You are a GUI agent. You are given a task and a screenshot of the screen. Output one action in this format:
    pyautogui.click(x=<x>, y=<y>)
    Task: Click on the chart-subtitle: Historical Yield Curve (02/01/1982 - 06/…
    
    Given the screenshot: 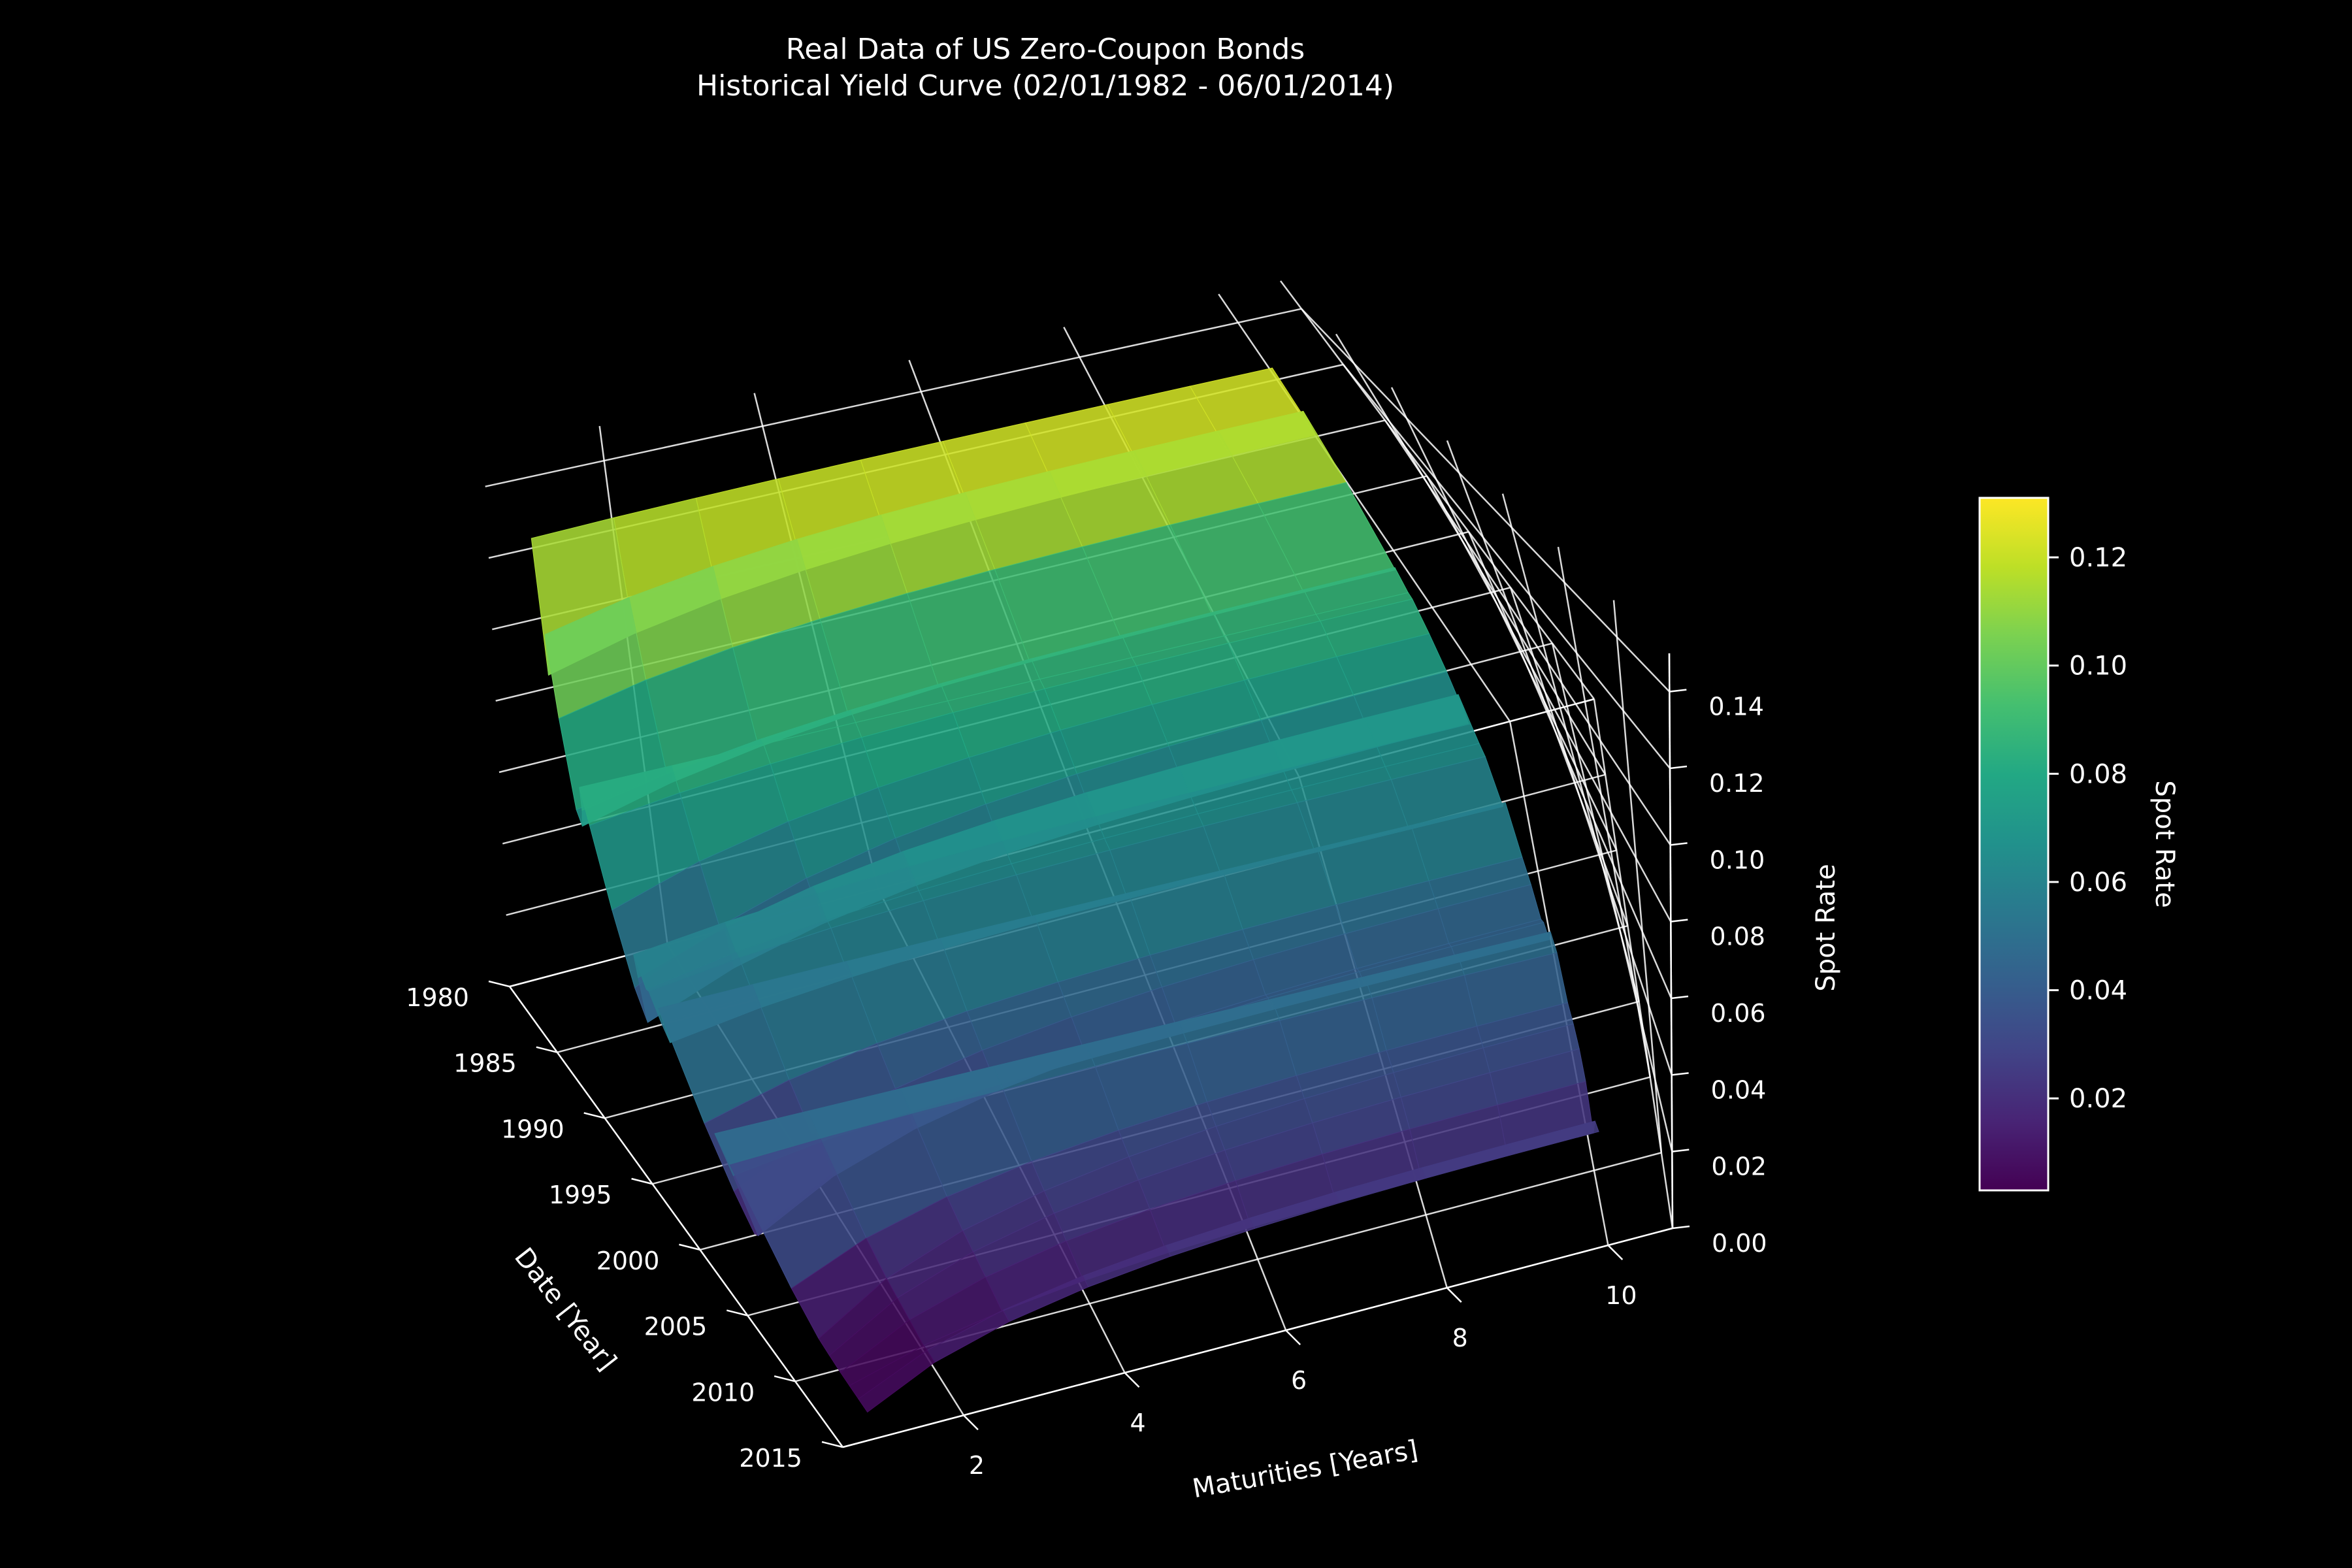 What is the action you would take?
    pyautogui.click(x=1045, y=86)
    